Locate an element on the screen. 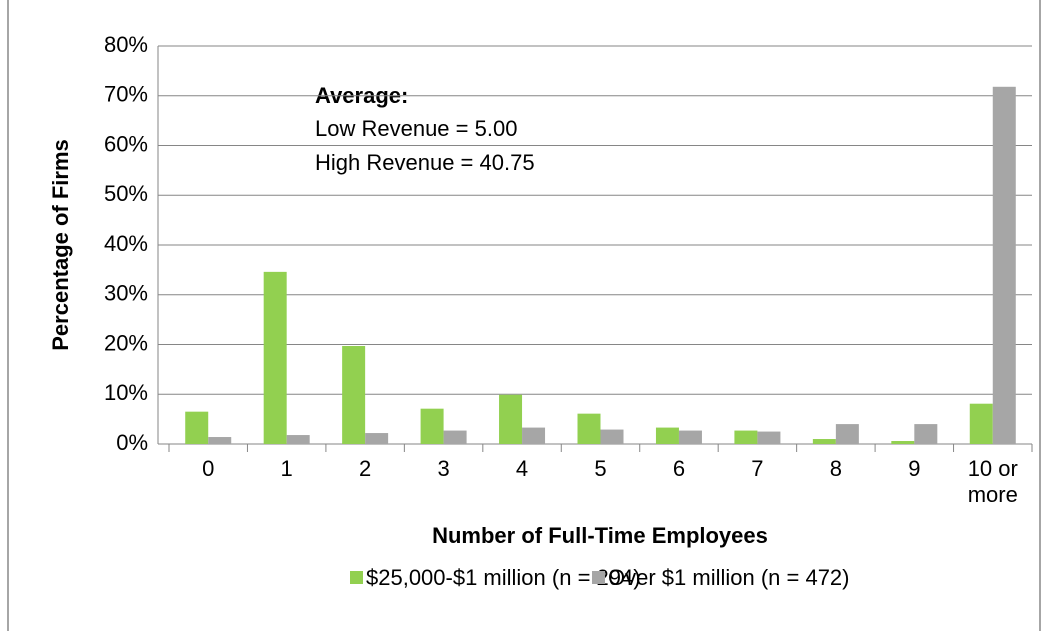 This screenshot has width=1049, height=631. x-tick-label-box: 3 is located at coordinates (443, 468).